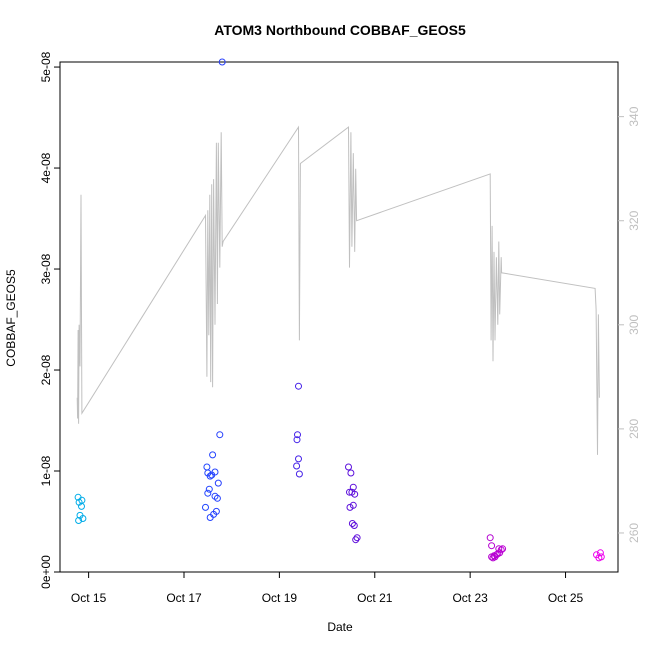 This screenshot has height=650, width=650. What do you see at coordinates (46, 268) in the screenshot?
I see `y-tick-label: 3e-08` at bounding box center [46, 268].